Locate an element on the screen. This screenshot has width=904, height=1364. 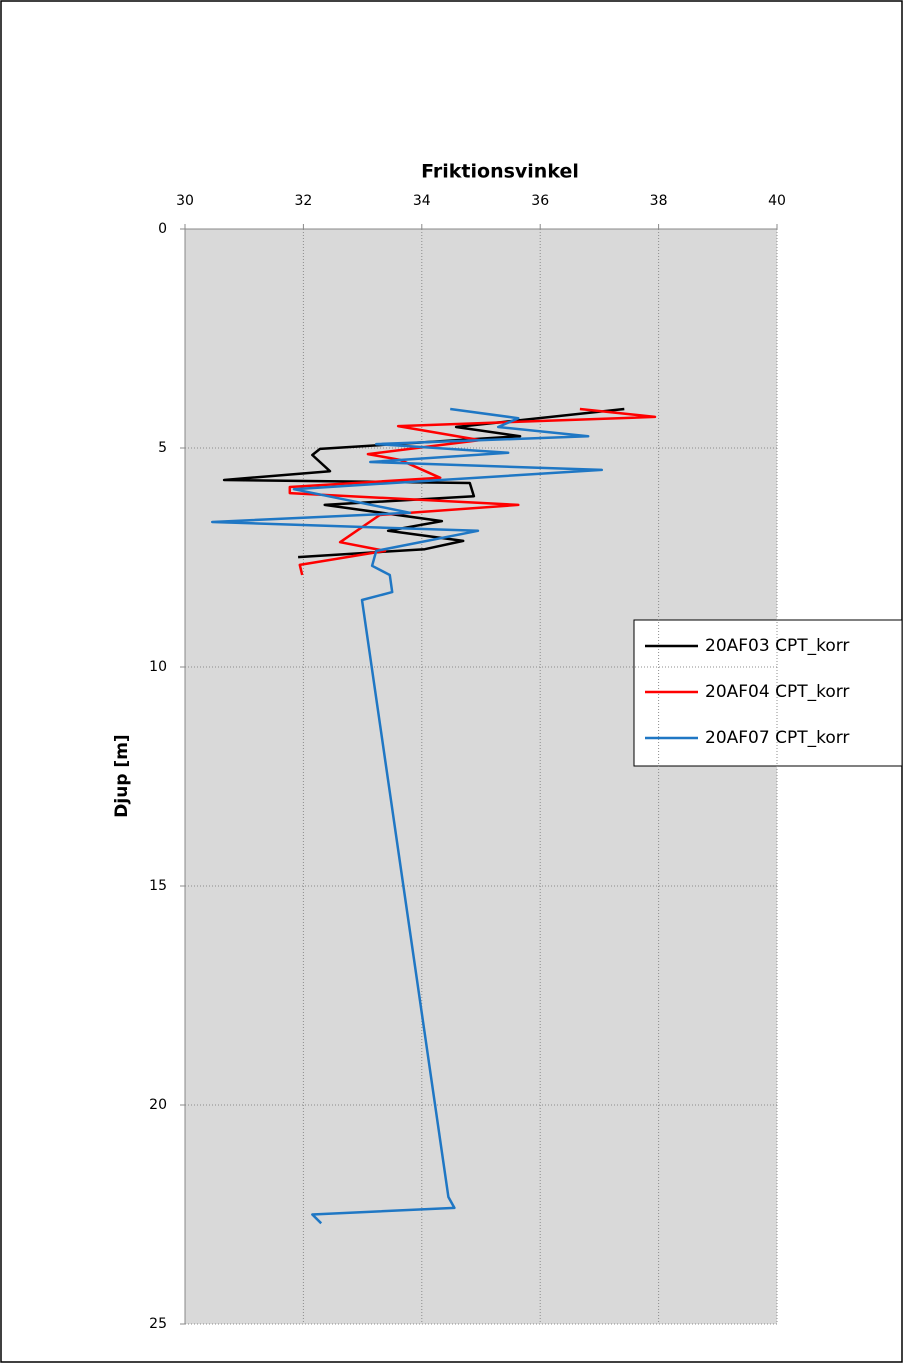
y-tick-label: 25 is located at coordinates (158, 1324).